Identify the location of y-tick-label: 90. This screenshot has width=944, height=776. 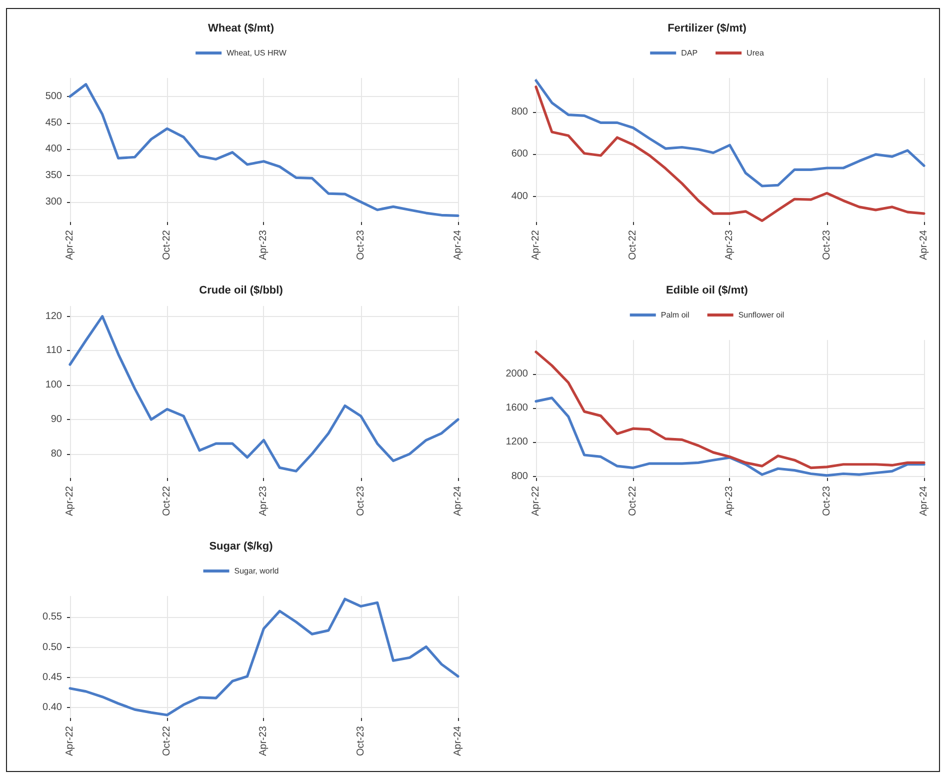
(56, 420).